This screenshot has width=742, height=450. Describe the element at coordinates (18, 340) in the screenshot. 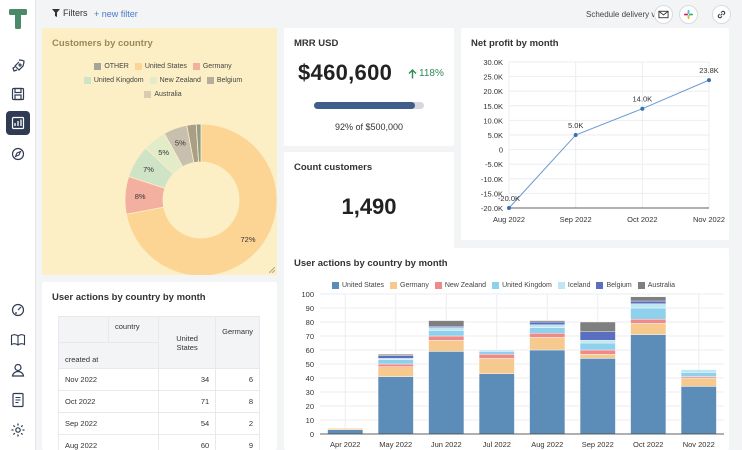

I see `sidebar-item-docs` at that location.